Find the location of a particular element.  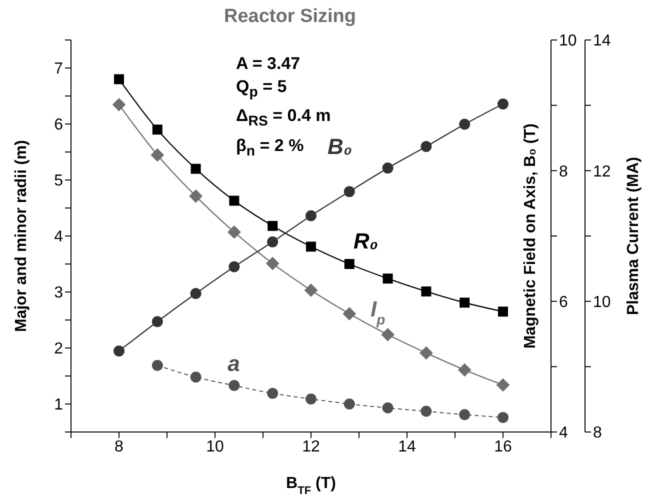

series-label: B₀ is located at coordinates (340, 147).